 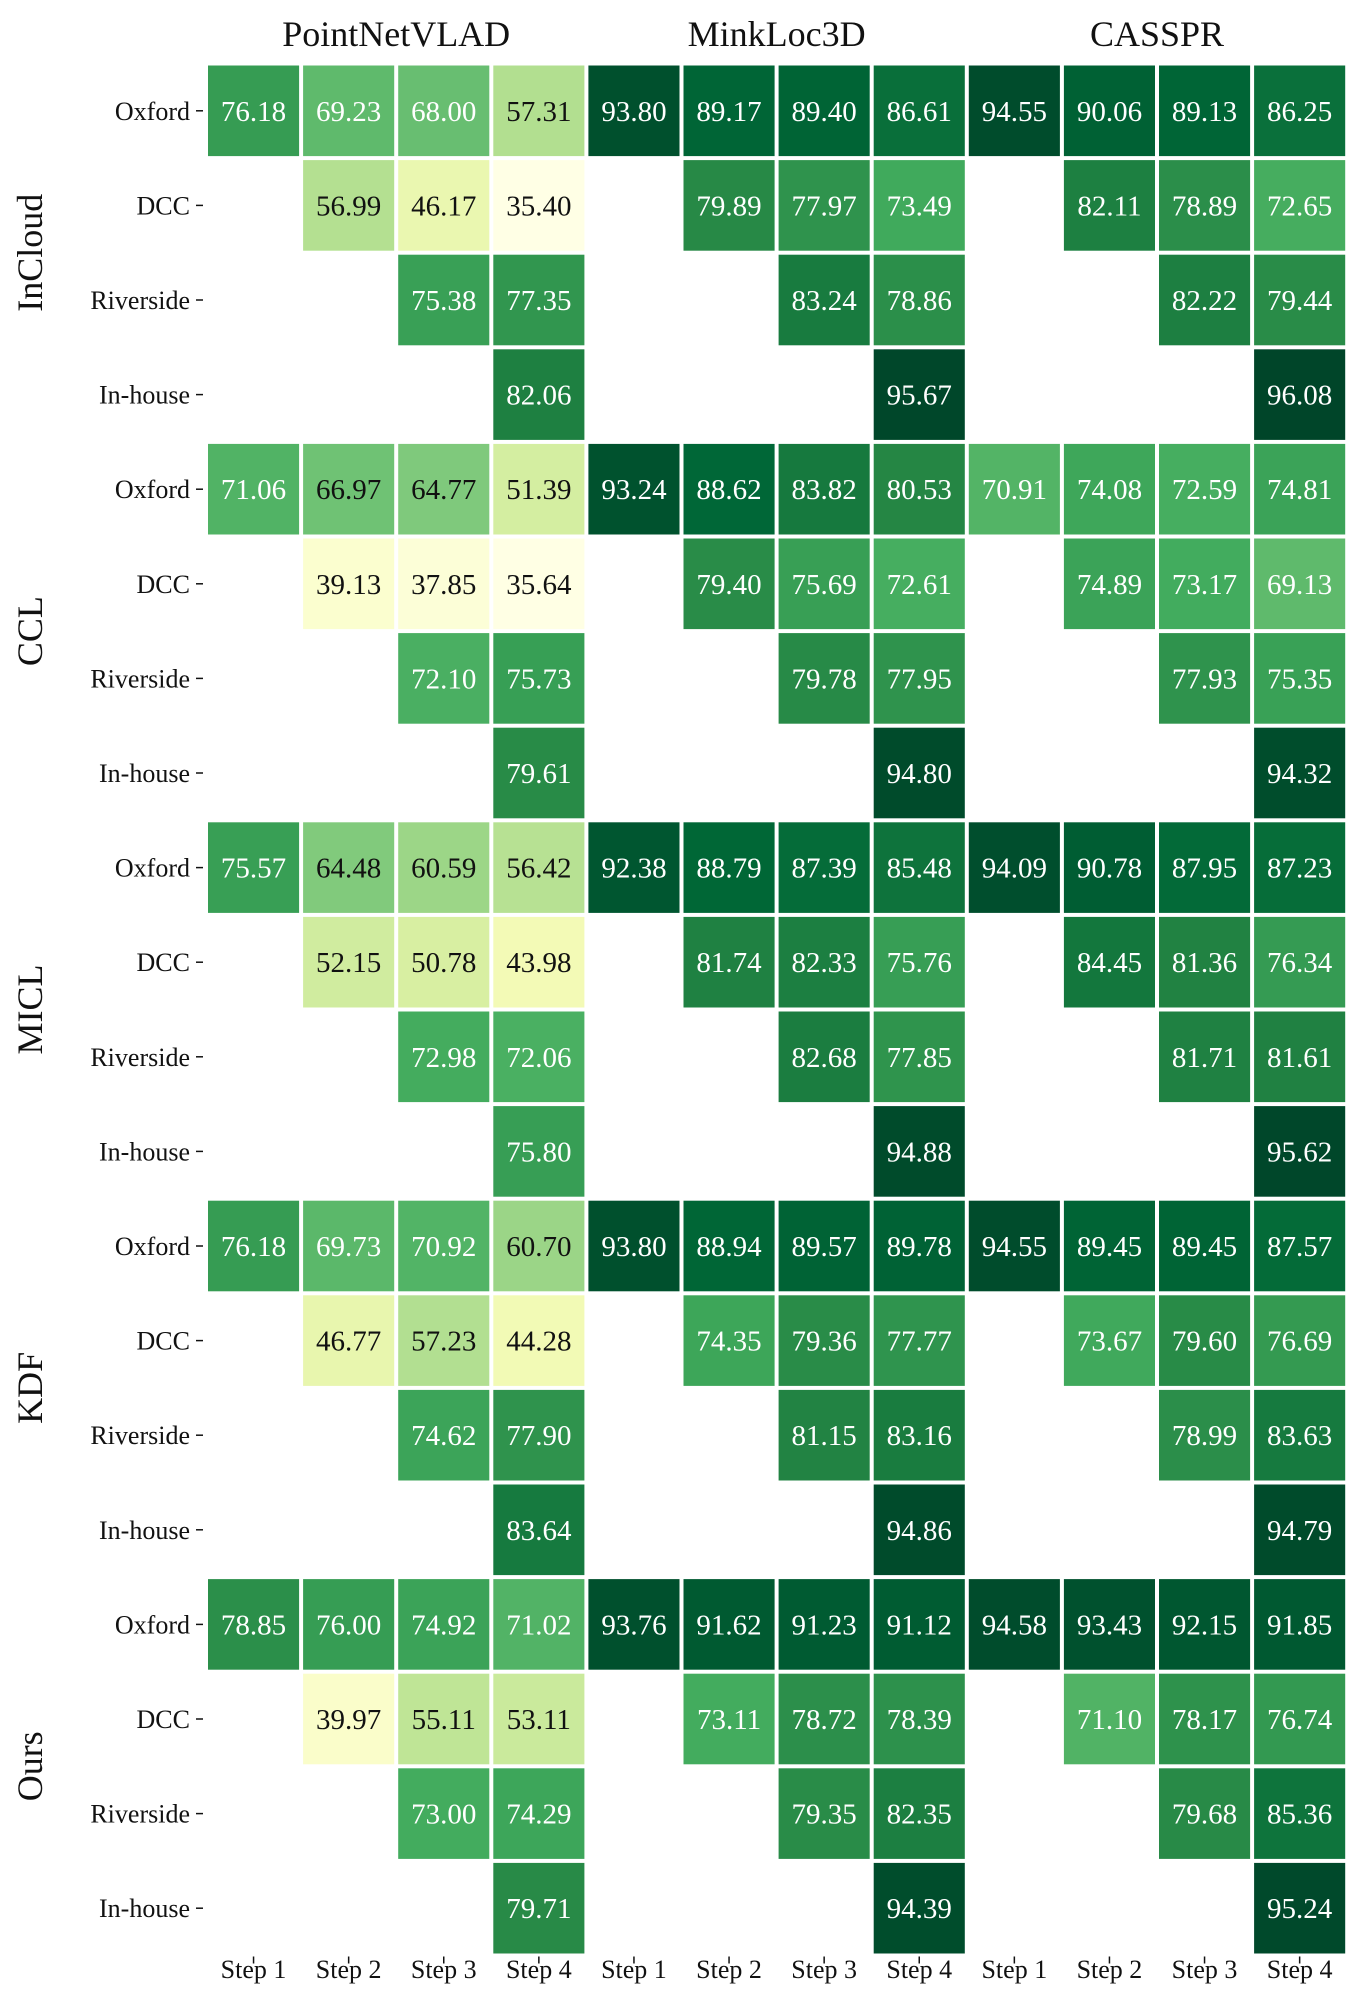 I want to click on cell-value: 83.64, so click(x=539, y=1531).